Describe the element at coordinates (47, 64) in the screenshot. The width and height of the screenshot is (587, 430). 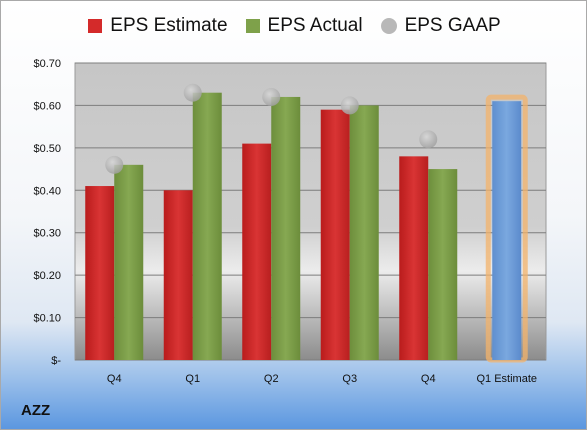
I see `y-tick-label: $0.70` at that location.